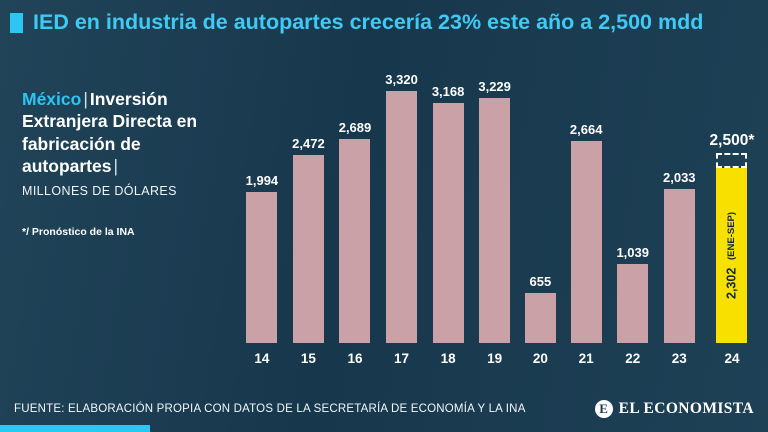 The height and width of the screenshot is (432, 768). Describe the element at coordinates (308, 358) in the screenshot. I see `x-axis-label: 15` at that location.